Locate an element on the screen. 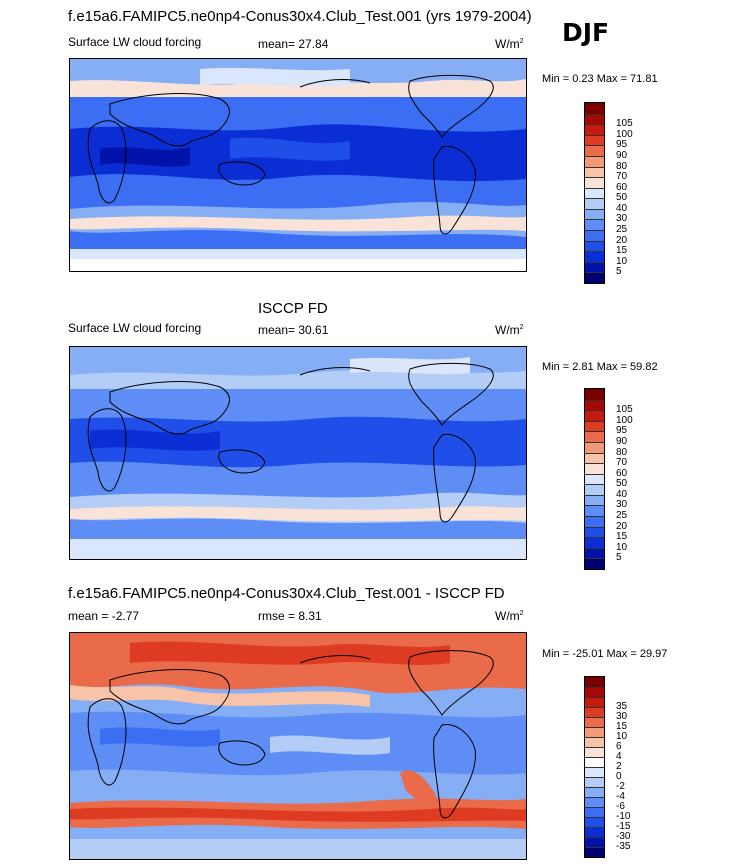  panel3-units: W/m2 is located at coordinates (509, 616).